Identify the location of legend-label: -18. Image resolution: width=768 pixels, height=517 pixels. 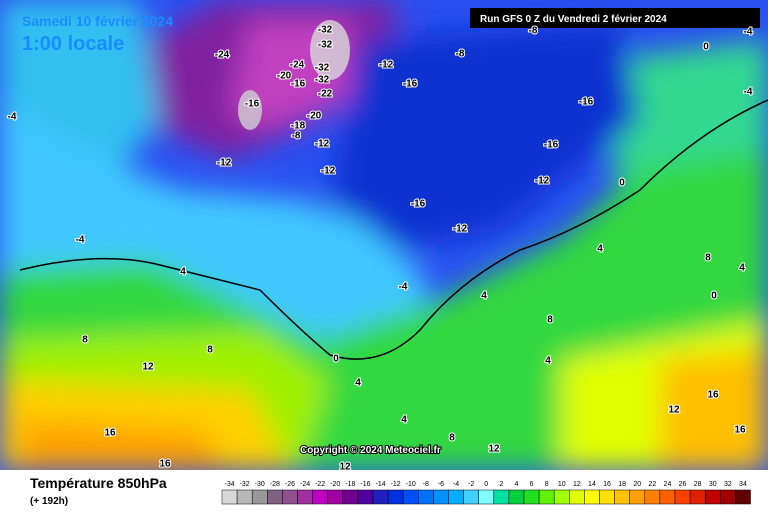
(350, 484).